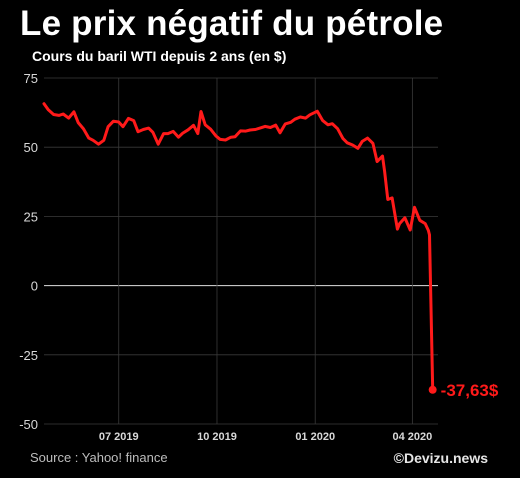  What do you see at coordinates (265, 437) in the screenshot?
I see `x-axis: 07 2019 10 2019 01 2020 04 2020` at bounding box center [265, 437].